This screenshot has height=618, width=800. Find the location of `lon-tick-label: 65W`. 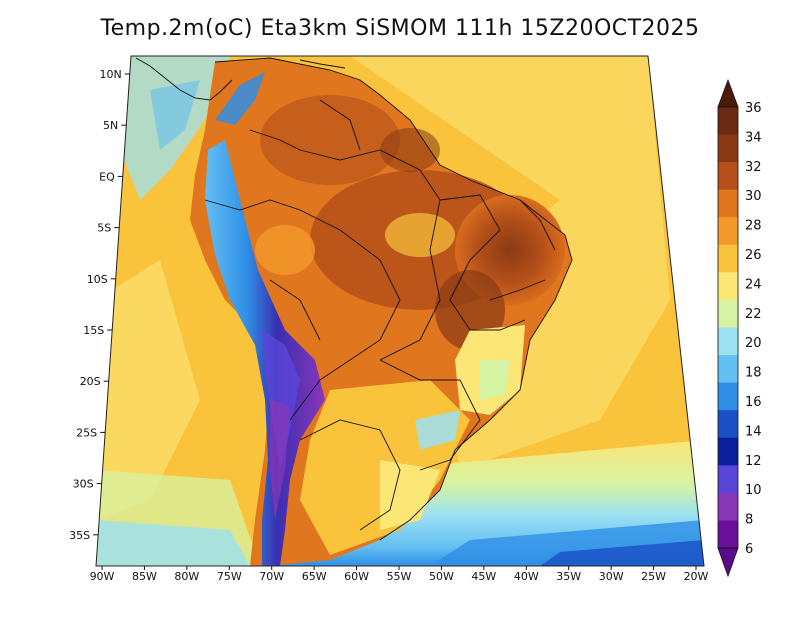

lon-tick-label: 65W is located at coordinates (314, 576).